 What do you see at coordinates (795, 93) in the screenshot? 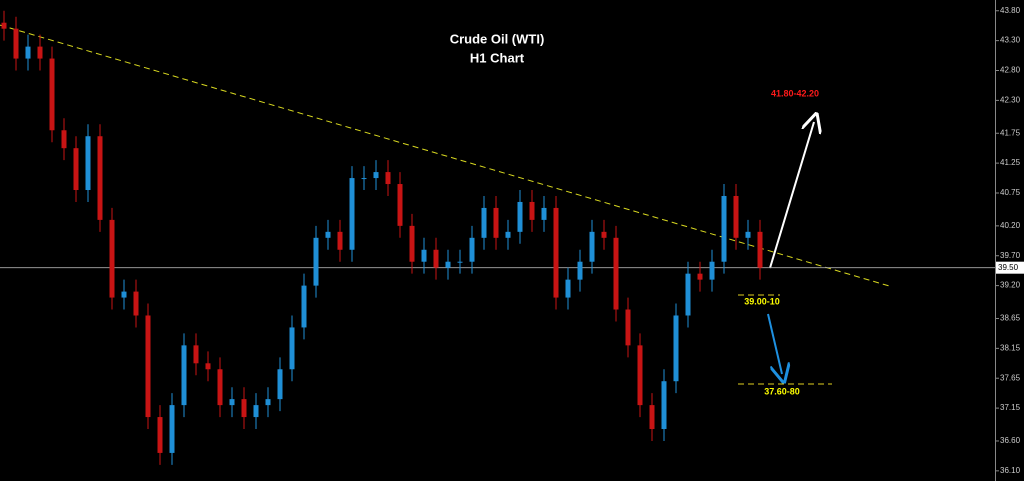
I see `annotation: 41.80-42.20` at bounding box center [795, 93].